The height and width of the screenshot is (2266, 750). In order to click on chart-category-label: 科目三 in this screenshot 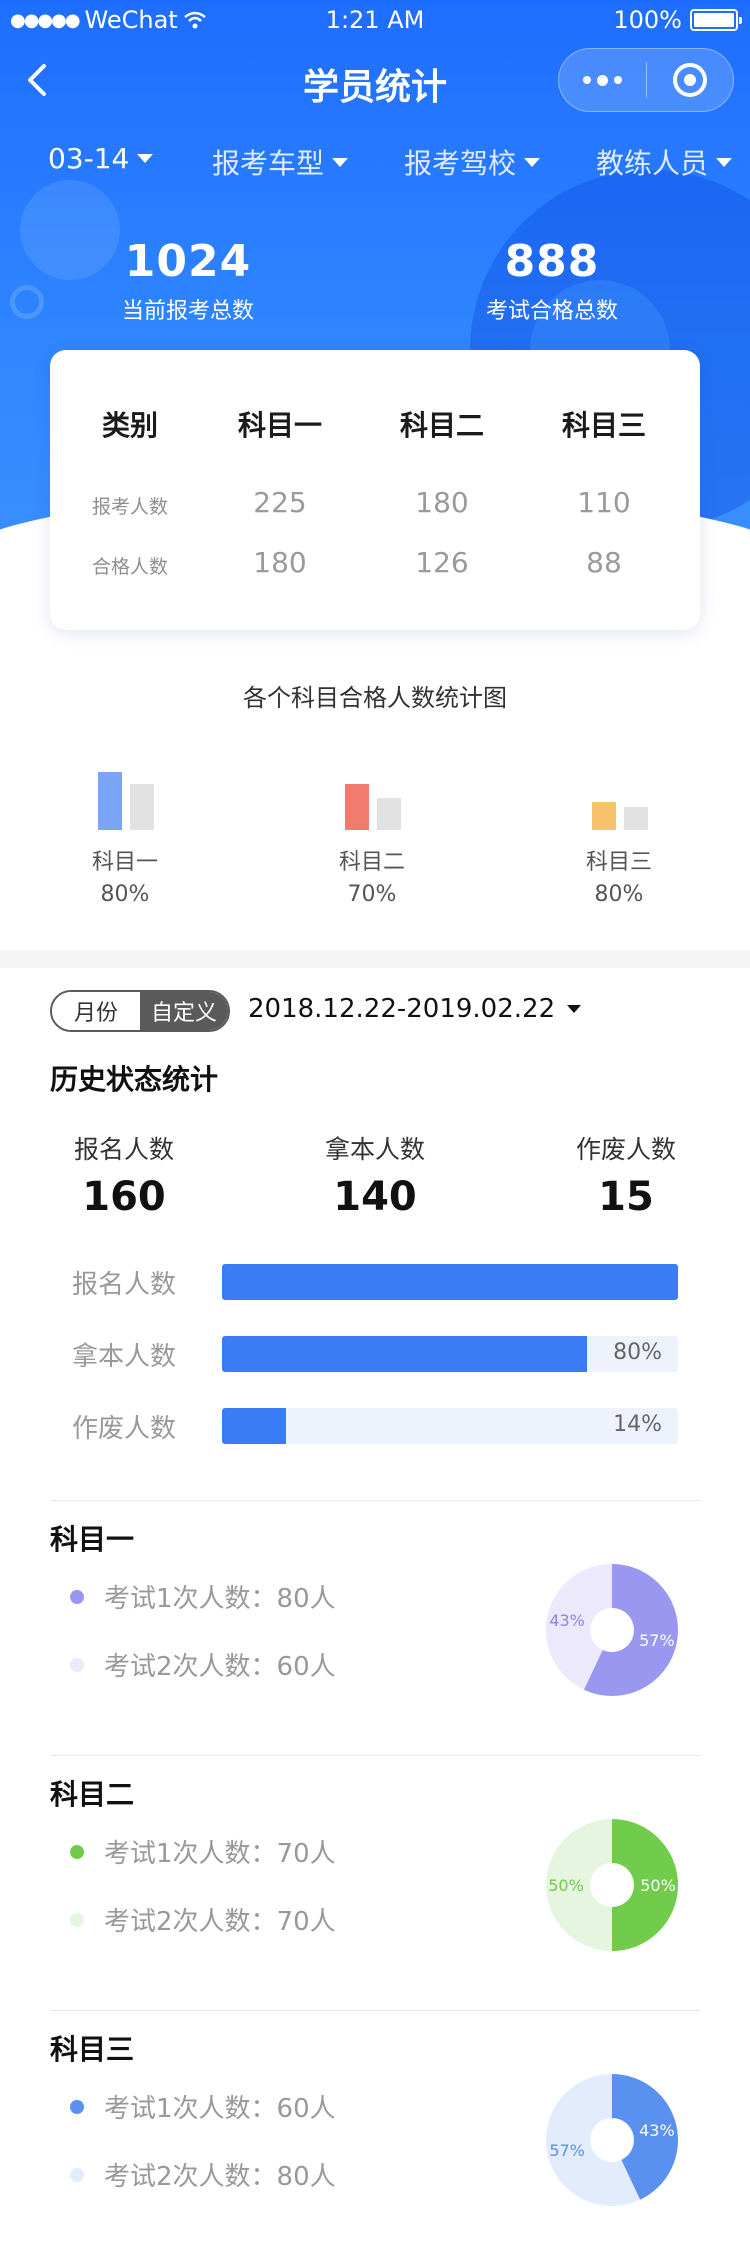, I will do `click(618, 862)`.